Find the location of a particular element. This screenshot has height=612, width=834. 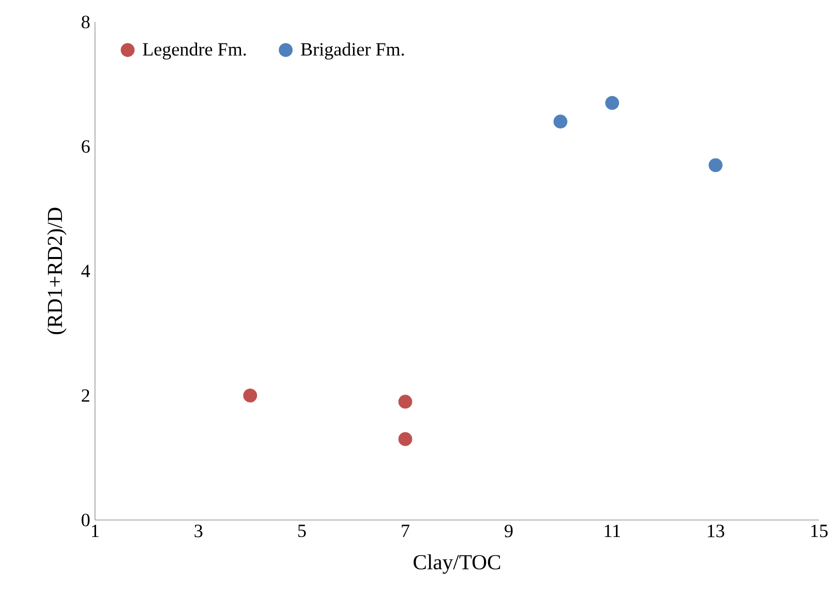

legend-label: Brigadier Fm. is located at coordinates (352, 51).